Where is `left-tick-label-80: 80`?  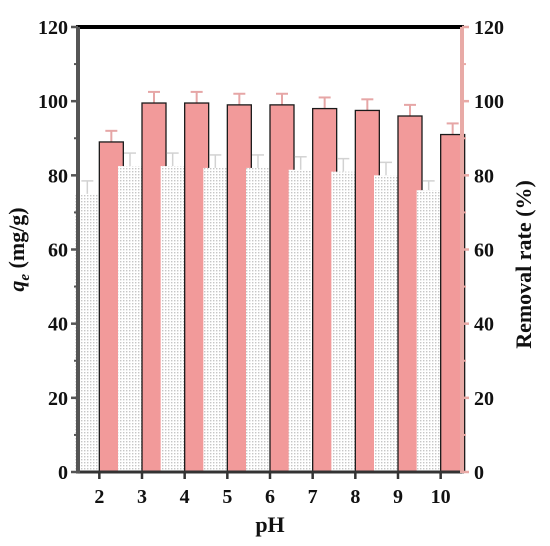 left-tick-label-80: 80 is located at coordinates (58, 176).